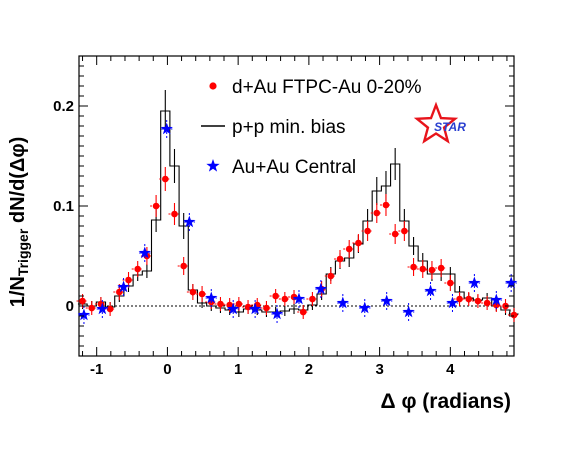  I want to click on legend-marker-dau, so click(213, 86).